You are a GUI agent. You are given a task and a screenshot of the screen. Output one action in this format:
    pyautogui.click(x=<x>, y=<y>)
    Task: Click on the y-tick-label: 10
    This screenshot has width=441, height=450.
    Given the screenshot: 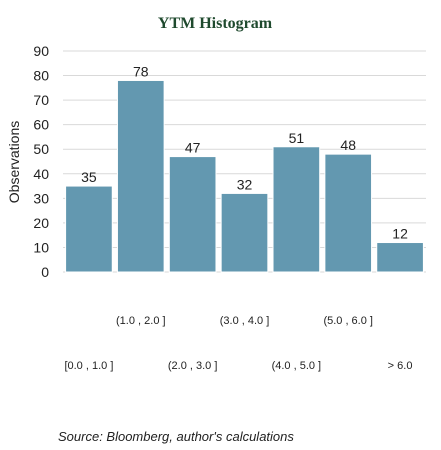 What is the action you would take?
    pyautogui.click(x=41, y=247)
    